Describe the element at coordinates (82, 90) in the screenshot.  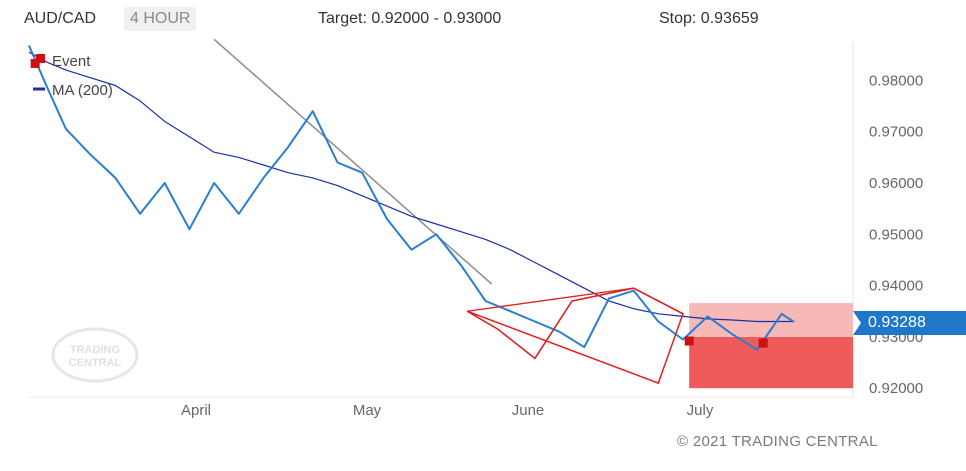
I see `legend-ma-label: MA (200)` at that location.